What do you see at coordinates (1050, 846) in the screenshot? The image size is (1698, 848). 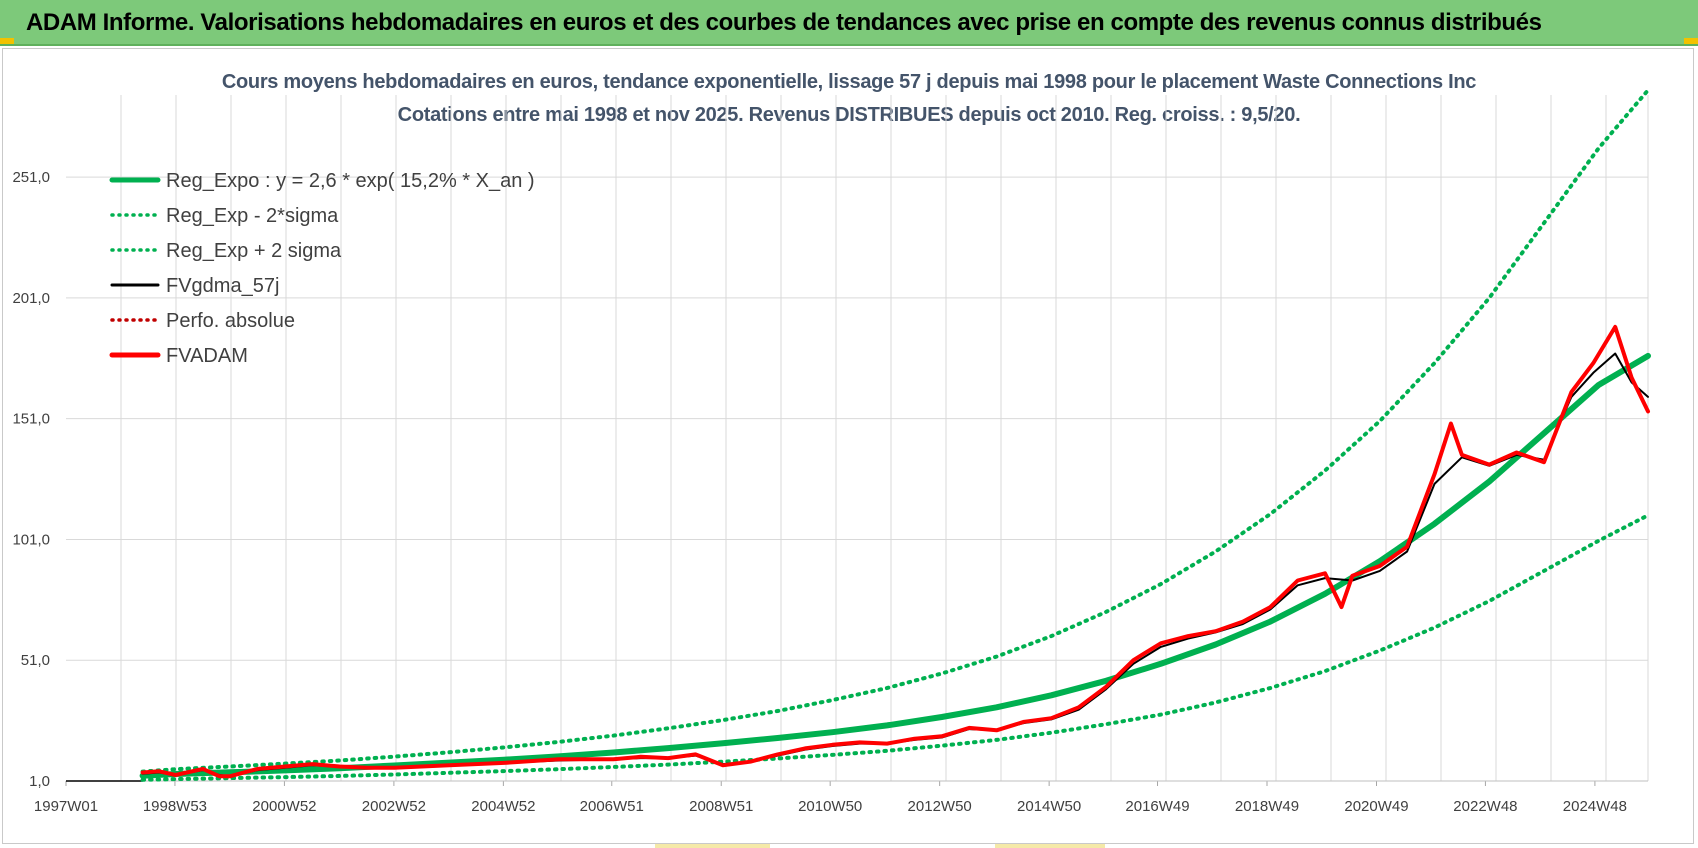 I see `bottom-mark-right` at bounding box center [1050, 846].